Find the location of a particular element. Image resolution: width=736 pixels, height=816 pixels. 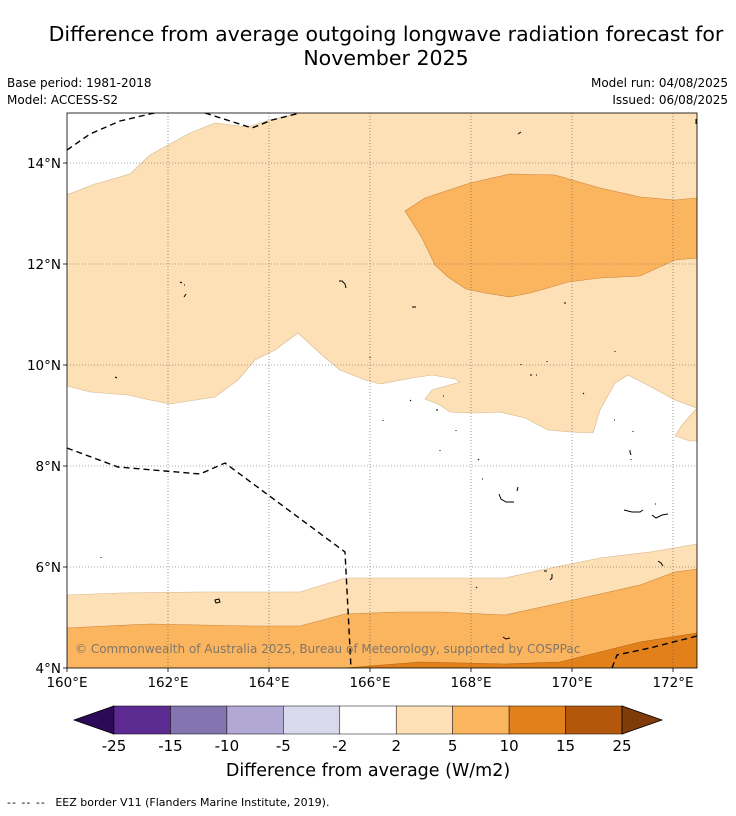

colorbar: -25 -15 -10 -5 -2 2 5 10 15 25 is located at coordinates (368, 730).